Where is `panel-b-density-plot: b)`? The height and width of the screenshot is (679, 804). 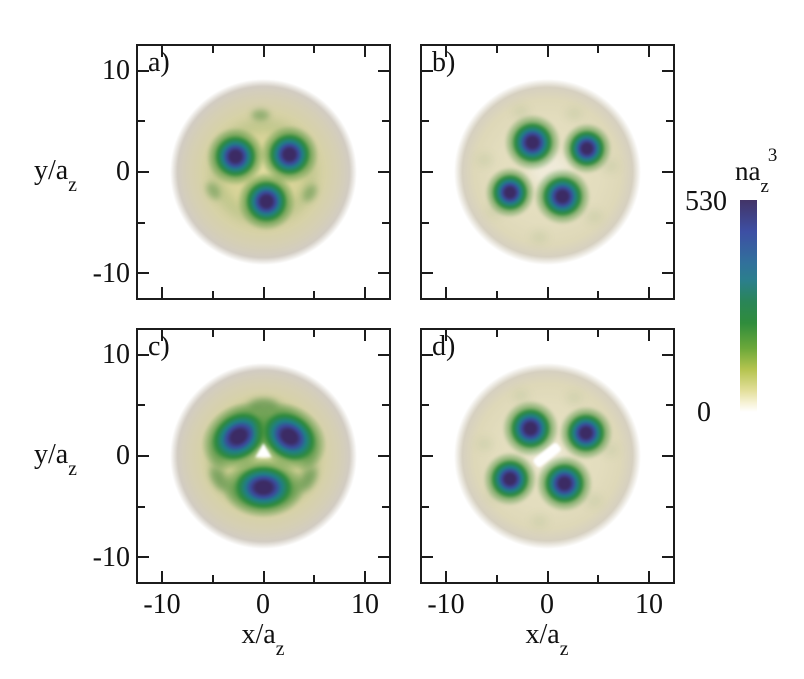
panel-b-density-plot: b) is located at coordinates (547, 172).